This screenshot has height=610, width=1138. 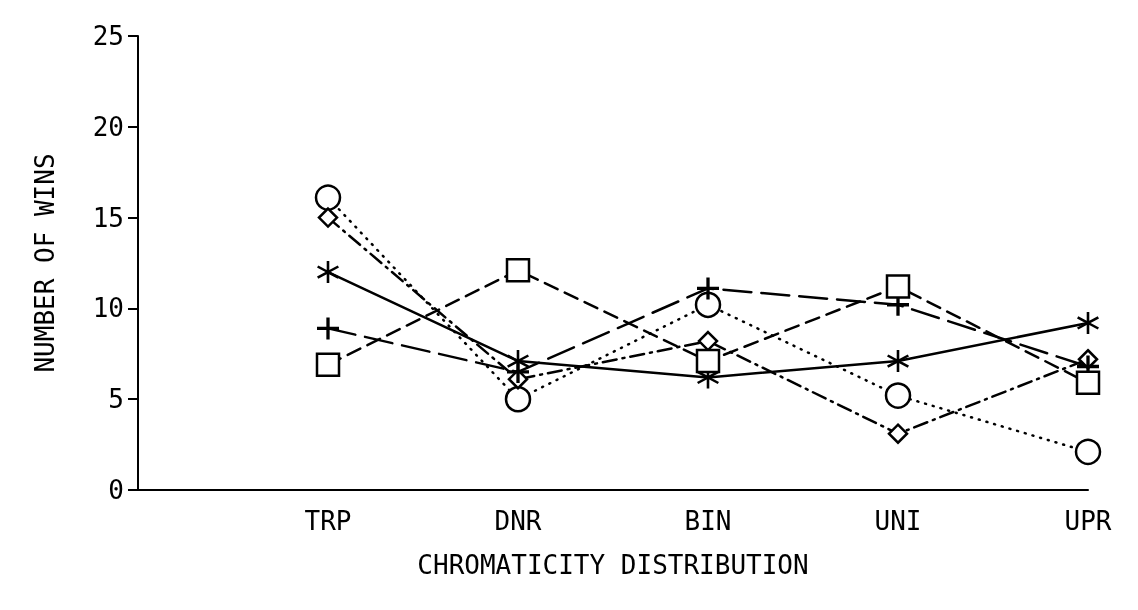 What do you see at coordinates (1088, 521) in the screenshot?
I see `x-tick-label: UPR` at bounding box center [1088, 521].